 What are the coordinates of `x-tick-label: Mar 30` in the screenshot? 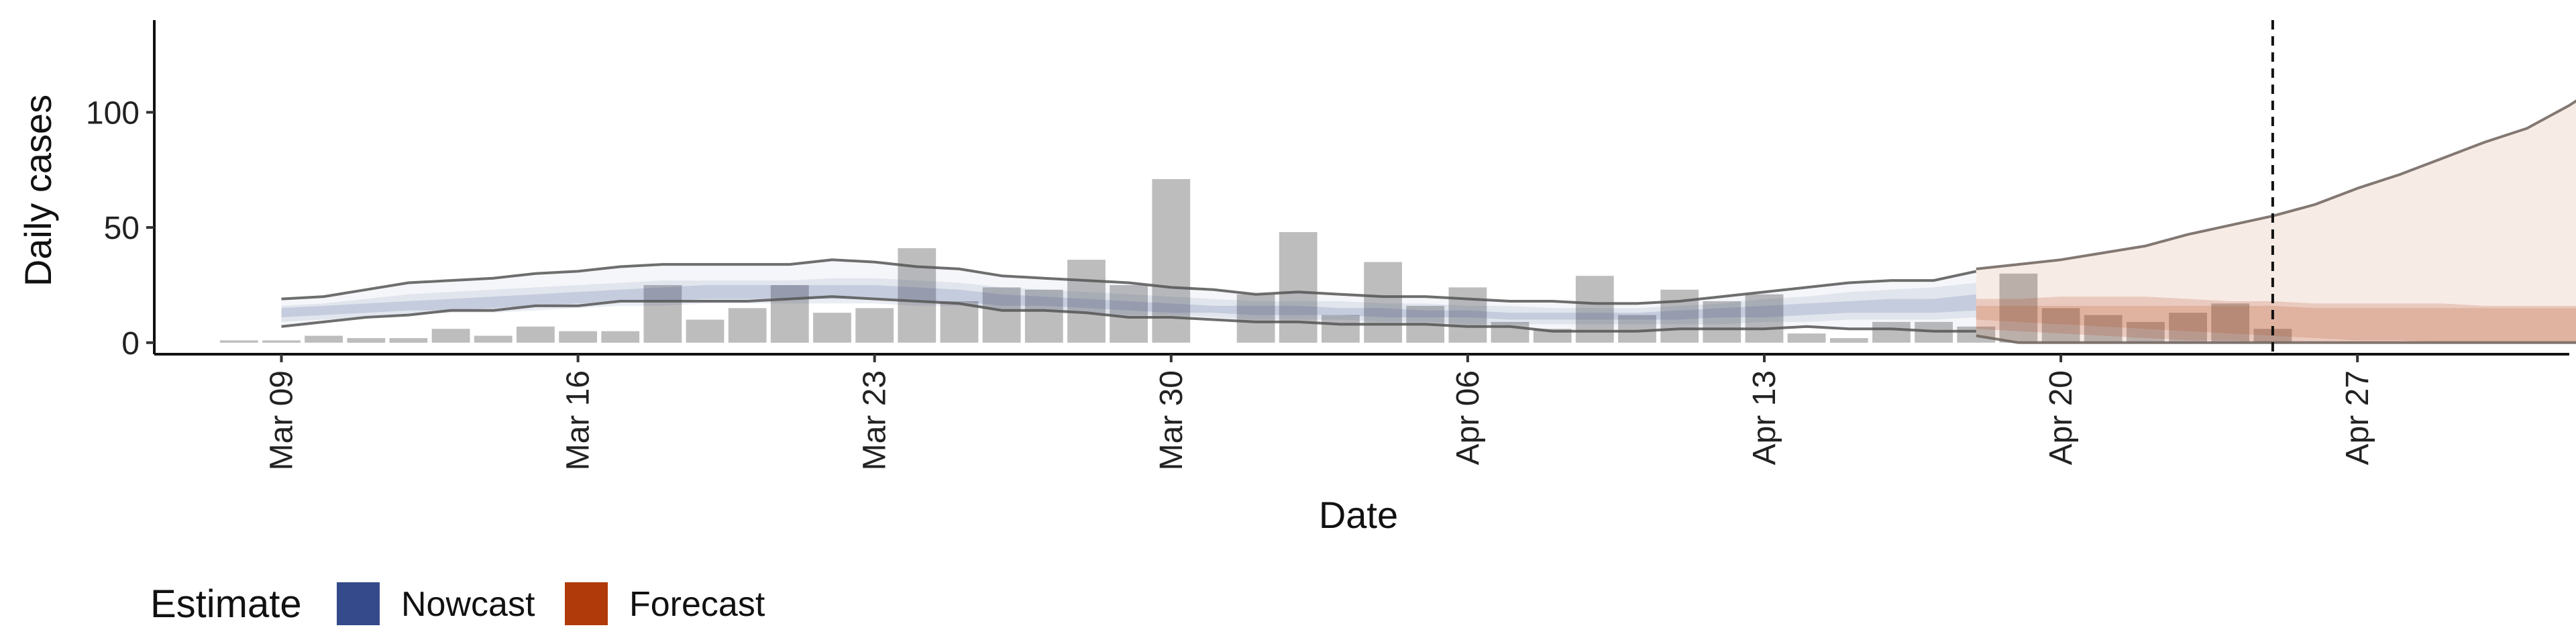 It's located at (1171, 420).